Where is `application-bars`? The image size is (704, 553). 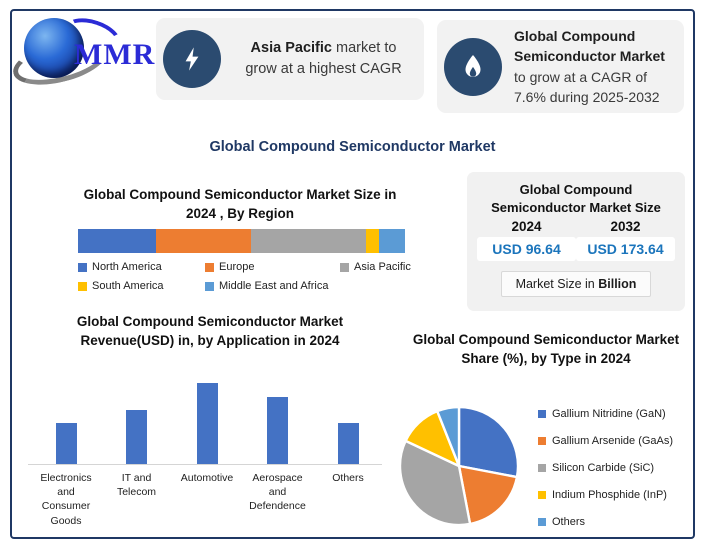 application-bars is located at coordinates (207, 423).